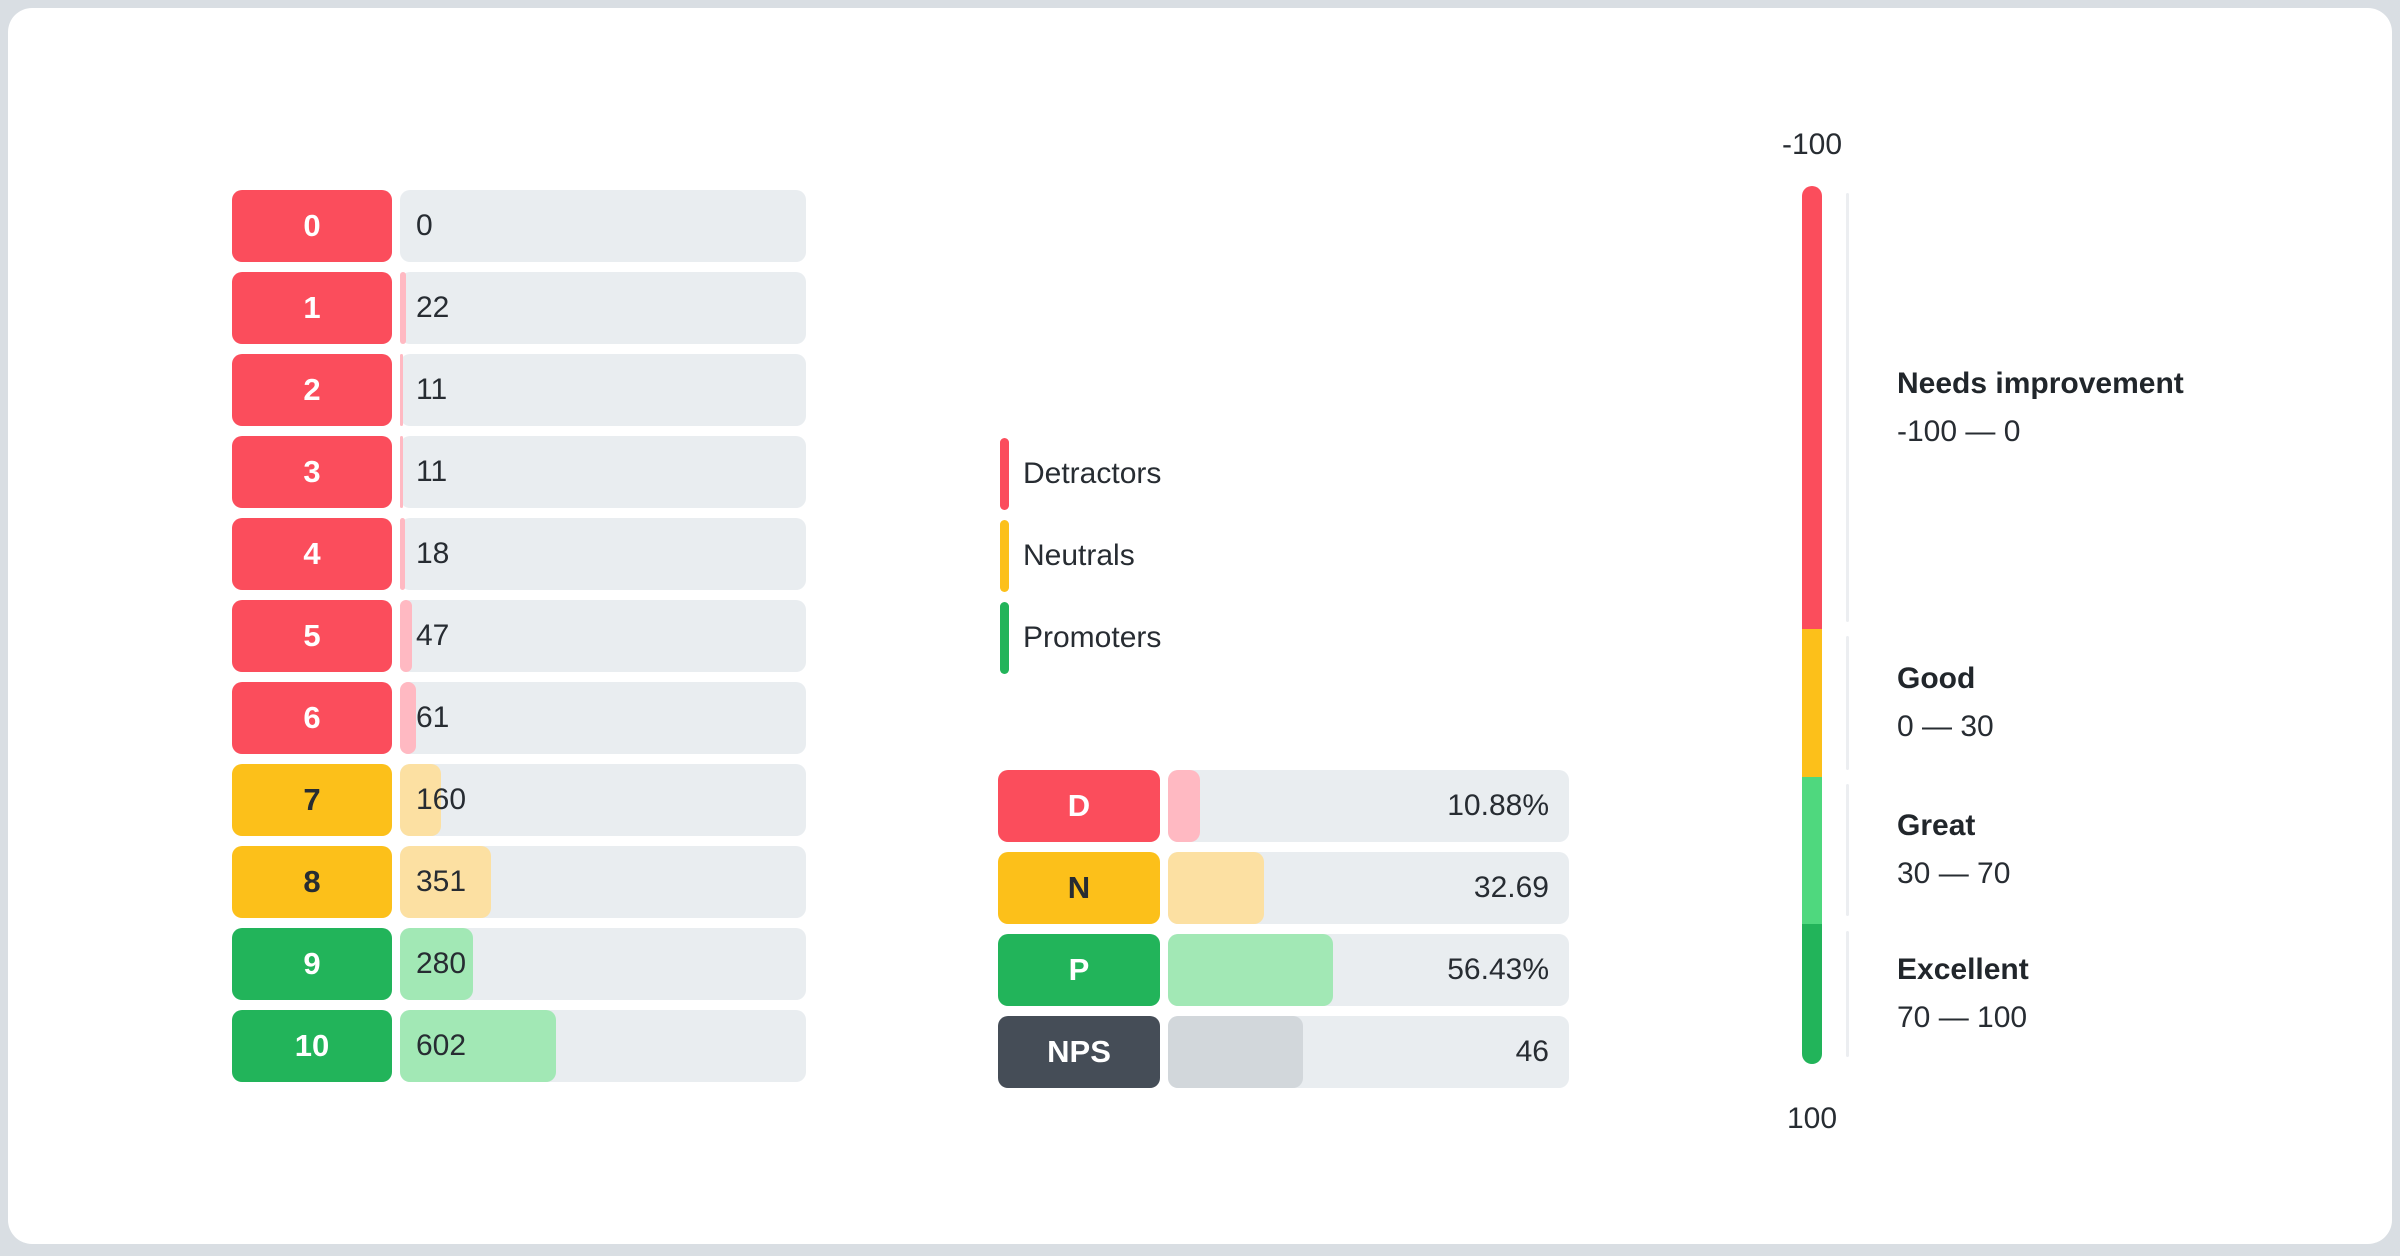  Describe the element at coordinates (1092, 637) in the screenshot. I see `legend-label: Promoters` at that location.